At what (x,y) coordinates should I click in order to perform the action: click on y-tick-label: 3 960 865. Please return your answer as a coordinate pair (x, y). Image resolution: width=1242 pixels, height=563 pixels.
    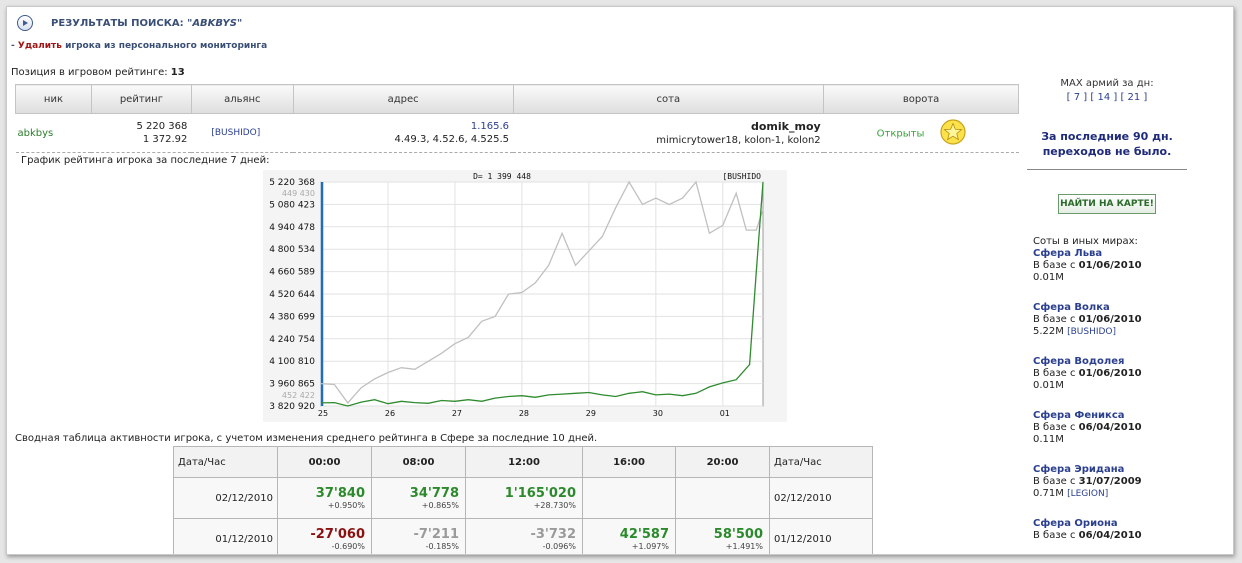
    Looking at the image, I should click on (292, 385).